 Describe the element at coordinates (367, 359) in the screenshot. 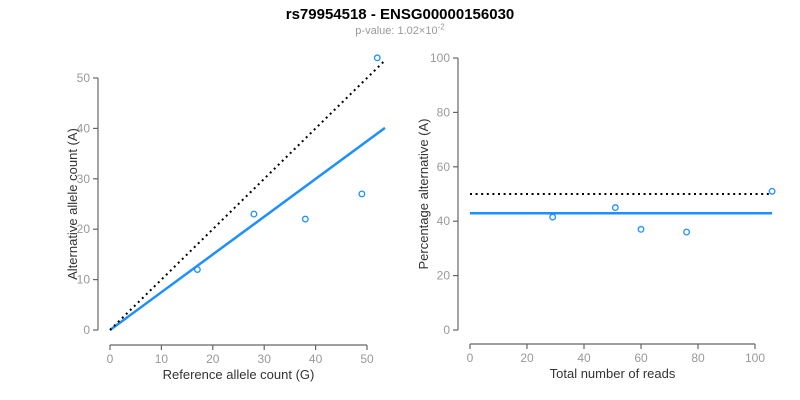

I see `x-tick-label: 50` at that location.